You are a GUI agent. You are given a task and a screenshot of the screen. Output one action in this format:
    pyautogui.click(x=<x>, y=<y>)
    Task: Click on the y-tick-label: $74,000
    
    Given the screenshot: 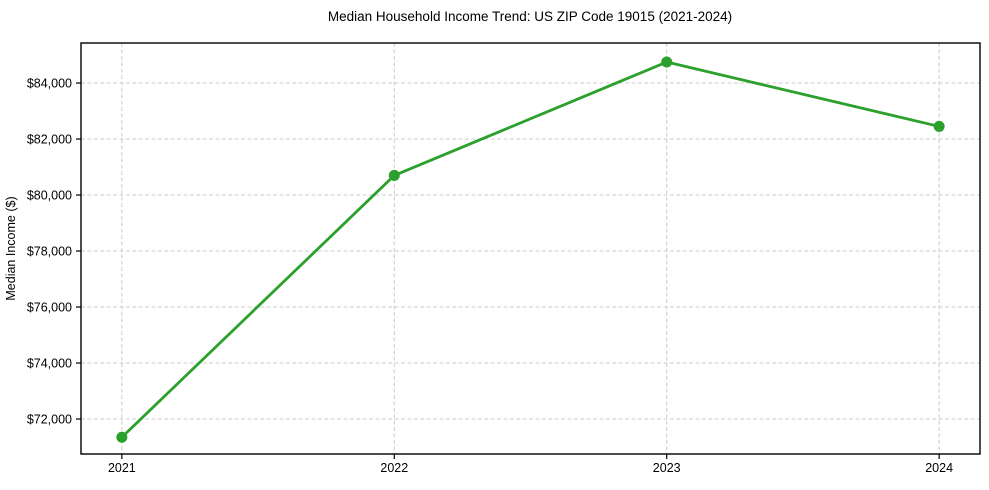 What is the action you would take?
    pyautogui.click(x=49, y=364)
    